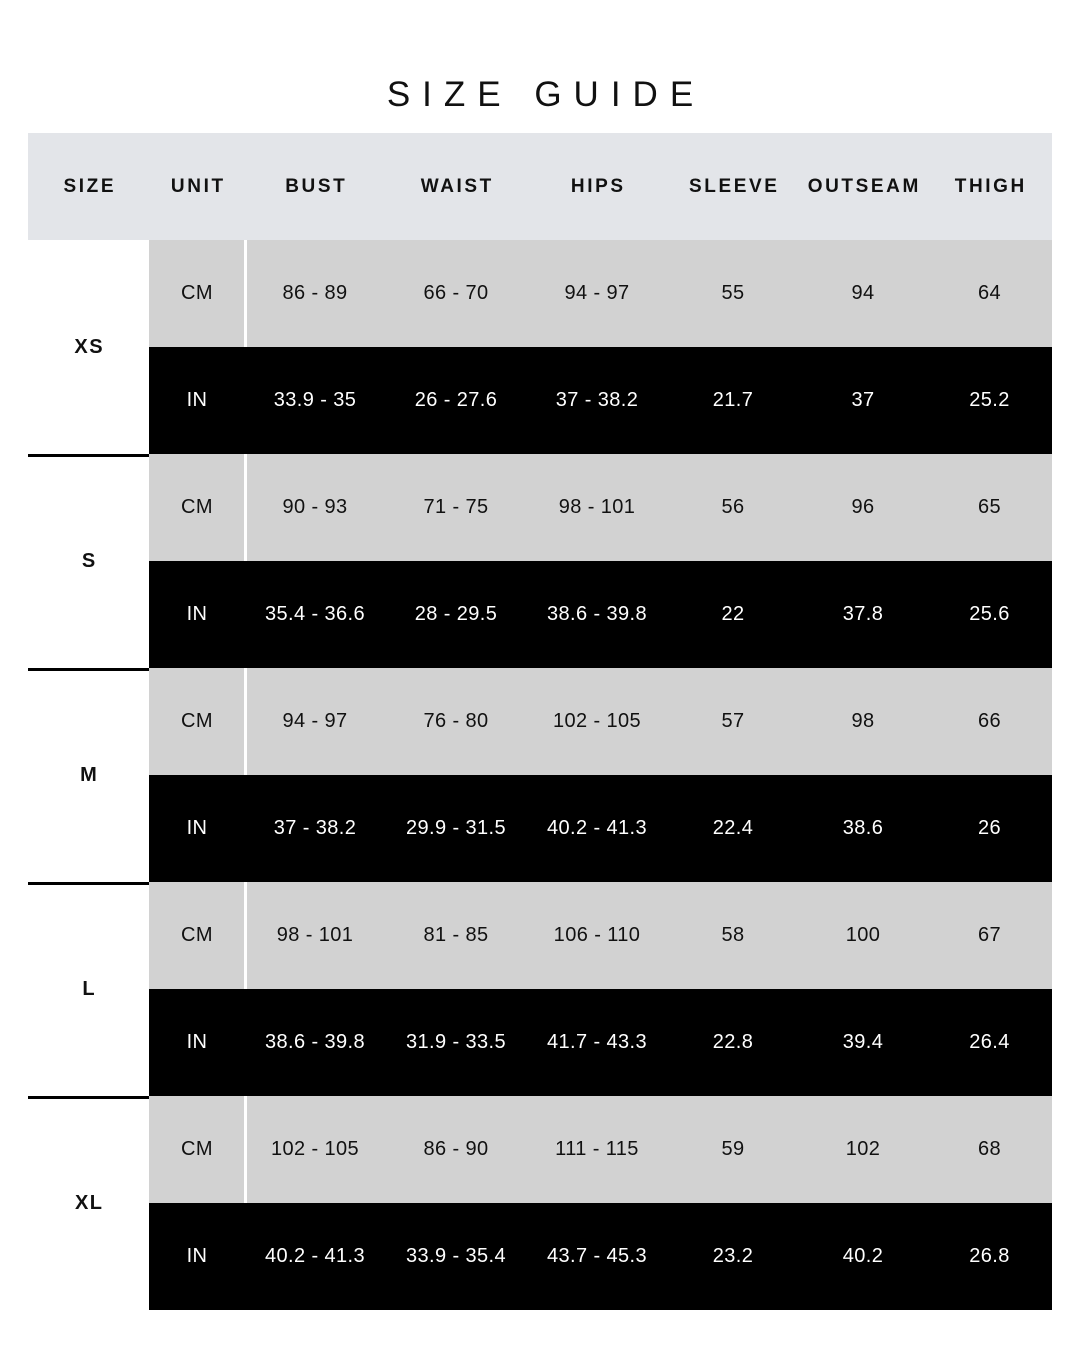  Describe the element at coordinates (733, 507) in the screenshot. I see `cell-sleeve: 56` at that location.